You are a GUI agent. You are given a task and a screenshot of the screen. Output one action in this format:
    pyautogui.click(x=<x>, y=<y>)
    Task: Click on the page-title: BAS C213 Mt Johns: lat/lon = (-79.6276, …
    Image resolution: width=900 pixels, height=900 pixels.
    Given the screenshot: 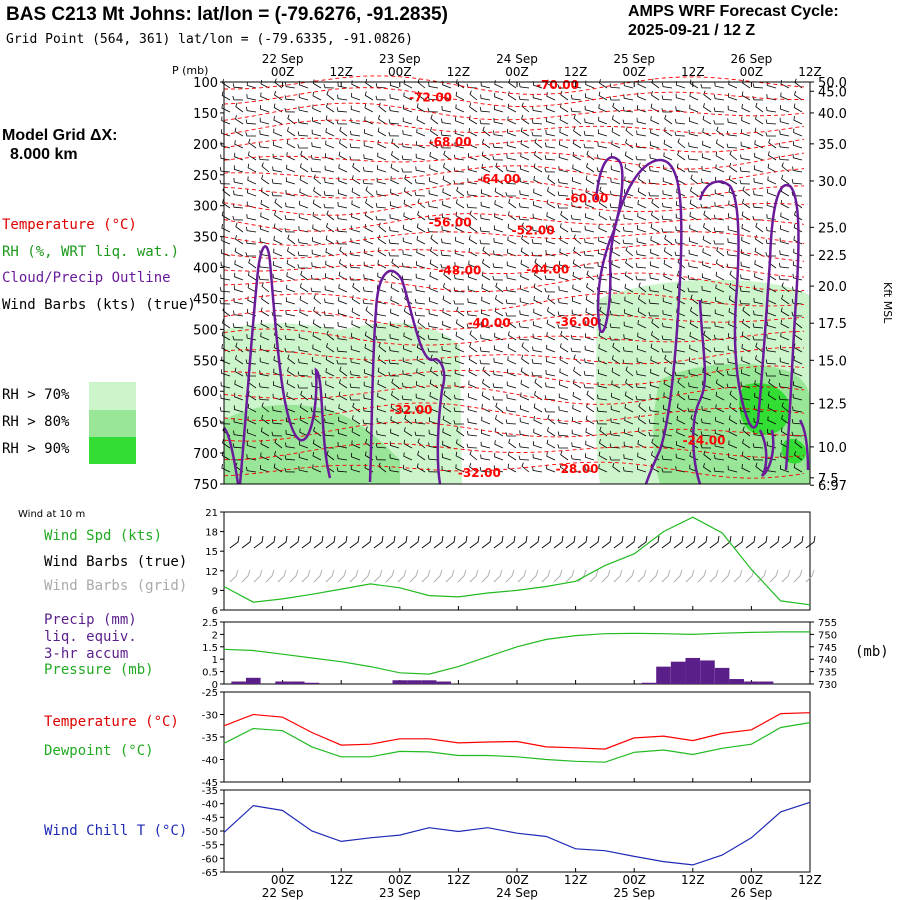 What is the action you would take?
    pyautogui.click(x=227, y=14)
    